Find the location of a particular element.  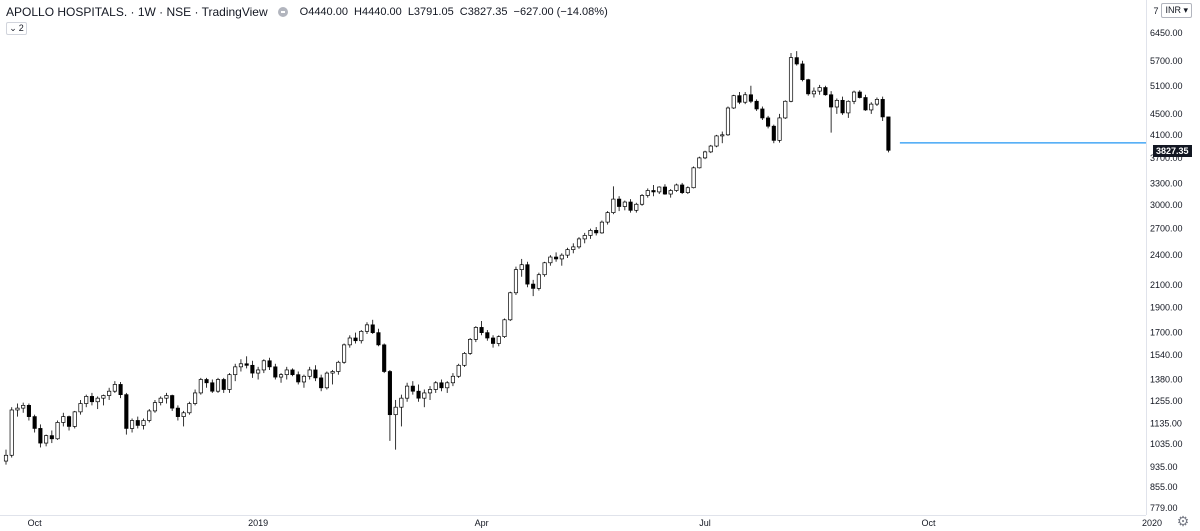

chevron-down-icon: ⌄ is located at coordinates (13, 28).